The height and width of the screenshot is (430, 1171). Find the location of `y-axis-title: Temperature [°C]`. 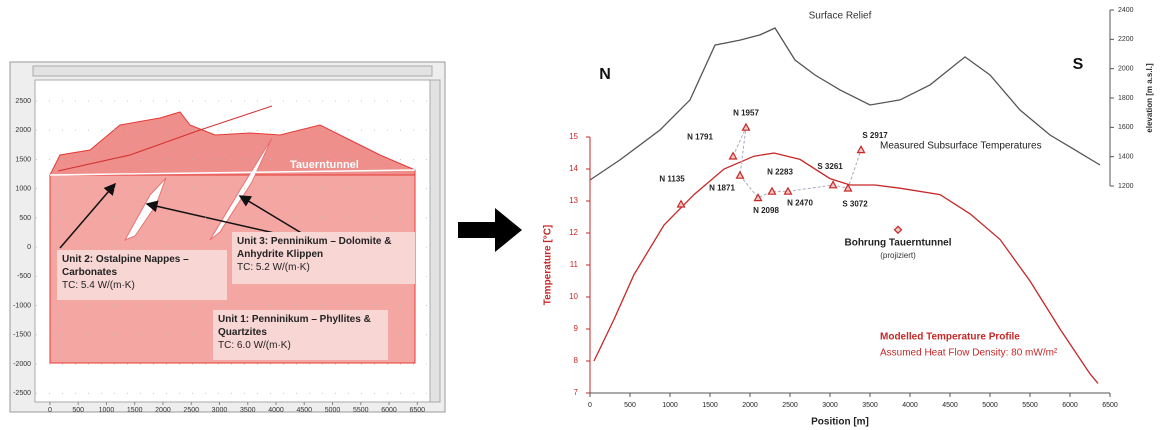

y-axis-title: Temperature [°C] is located at coordinates (548, 265).